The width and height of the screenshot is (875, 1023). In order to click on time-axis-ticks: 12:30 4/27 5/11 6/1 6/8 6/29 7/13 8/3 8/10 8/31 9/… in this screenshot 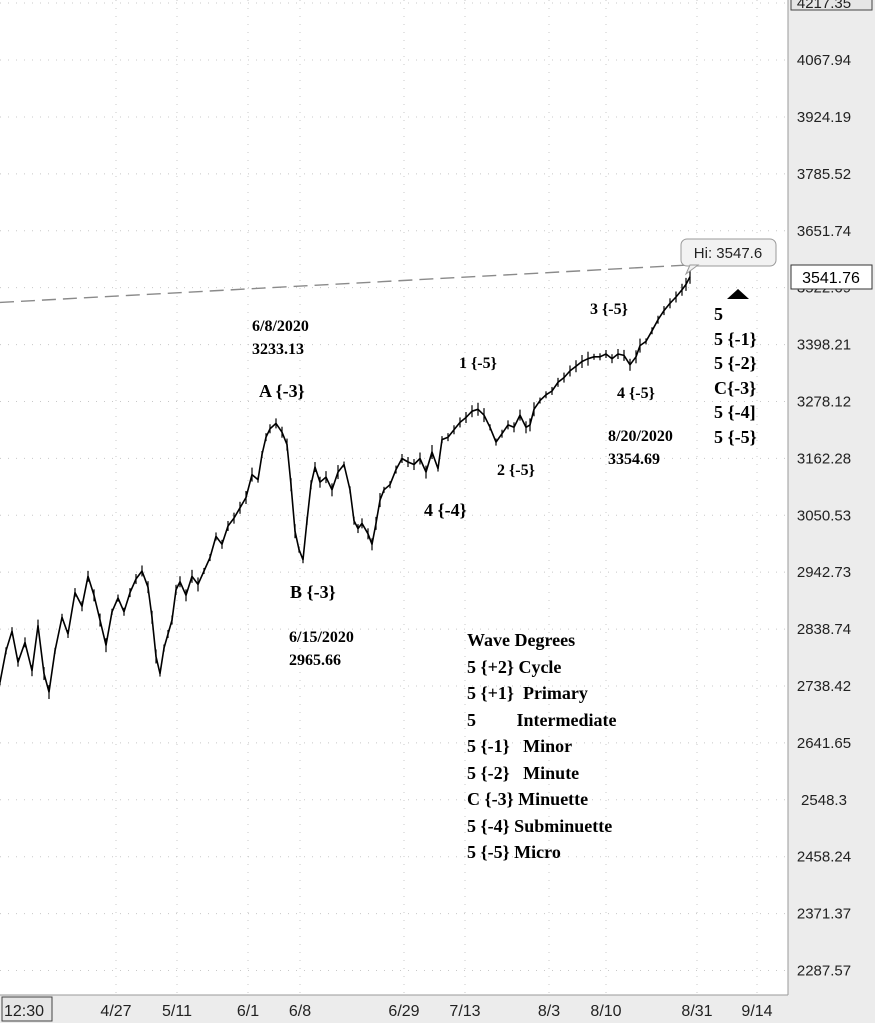, I will do `click(387, 1009)`.